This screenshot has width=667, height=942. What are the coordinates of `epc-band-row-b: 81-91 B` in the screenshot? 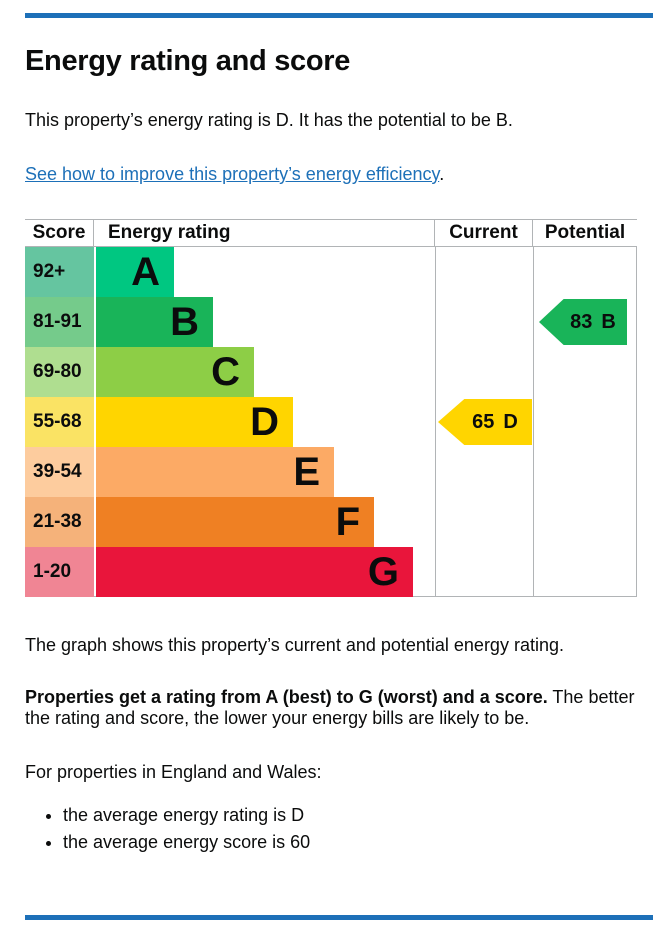 It's located at (331, 322).